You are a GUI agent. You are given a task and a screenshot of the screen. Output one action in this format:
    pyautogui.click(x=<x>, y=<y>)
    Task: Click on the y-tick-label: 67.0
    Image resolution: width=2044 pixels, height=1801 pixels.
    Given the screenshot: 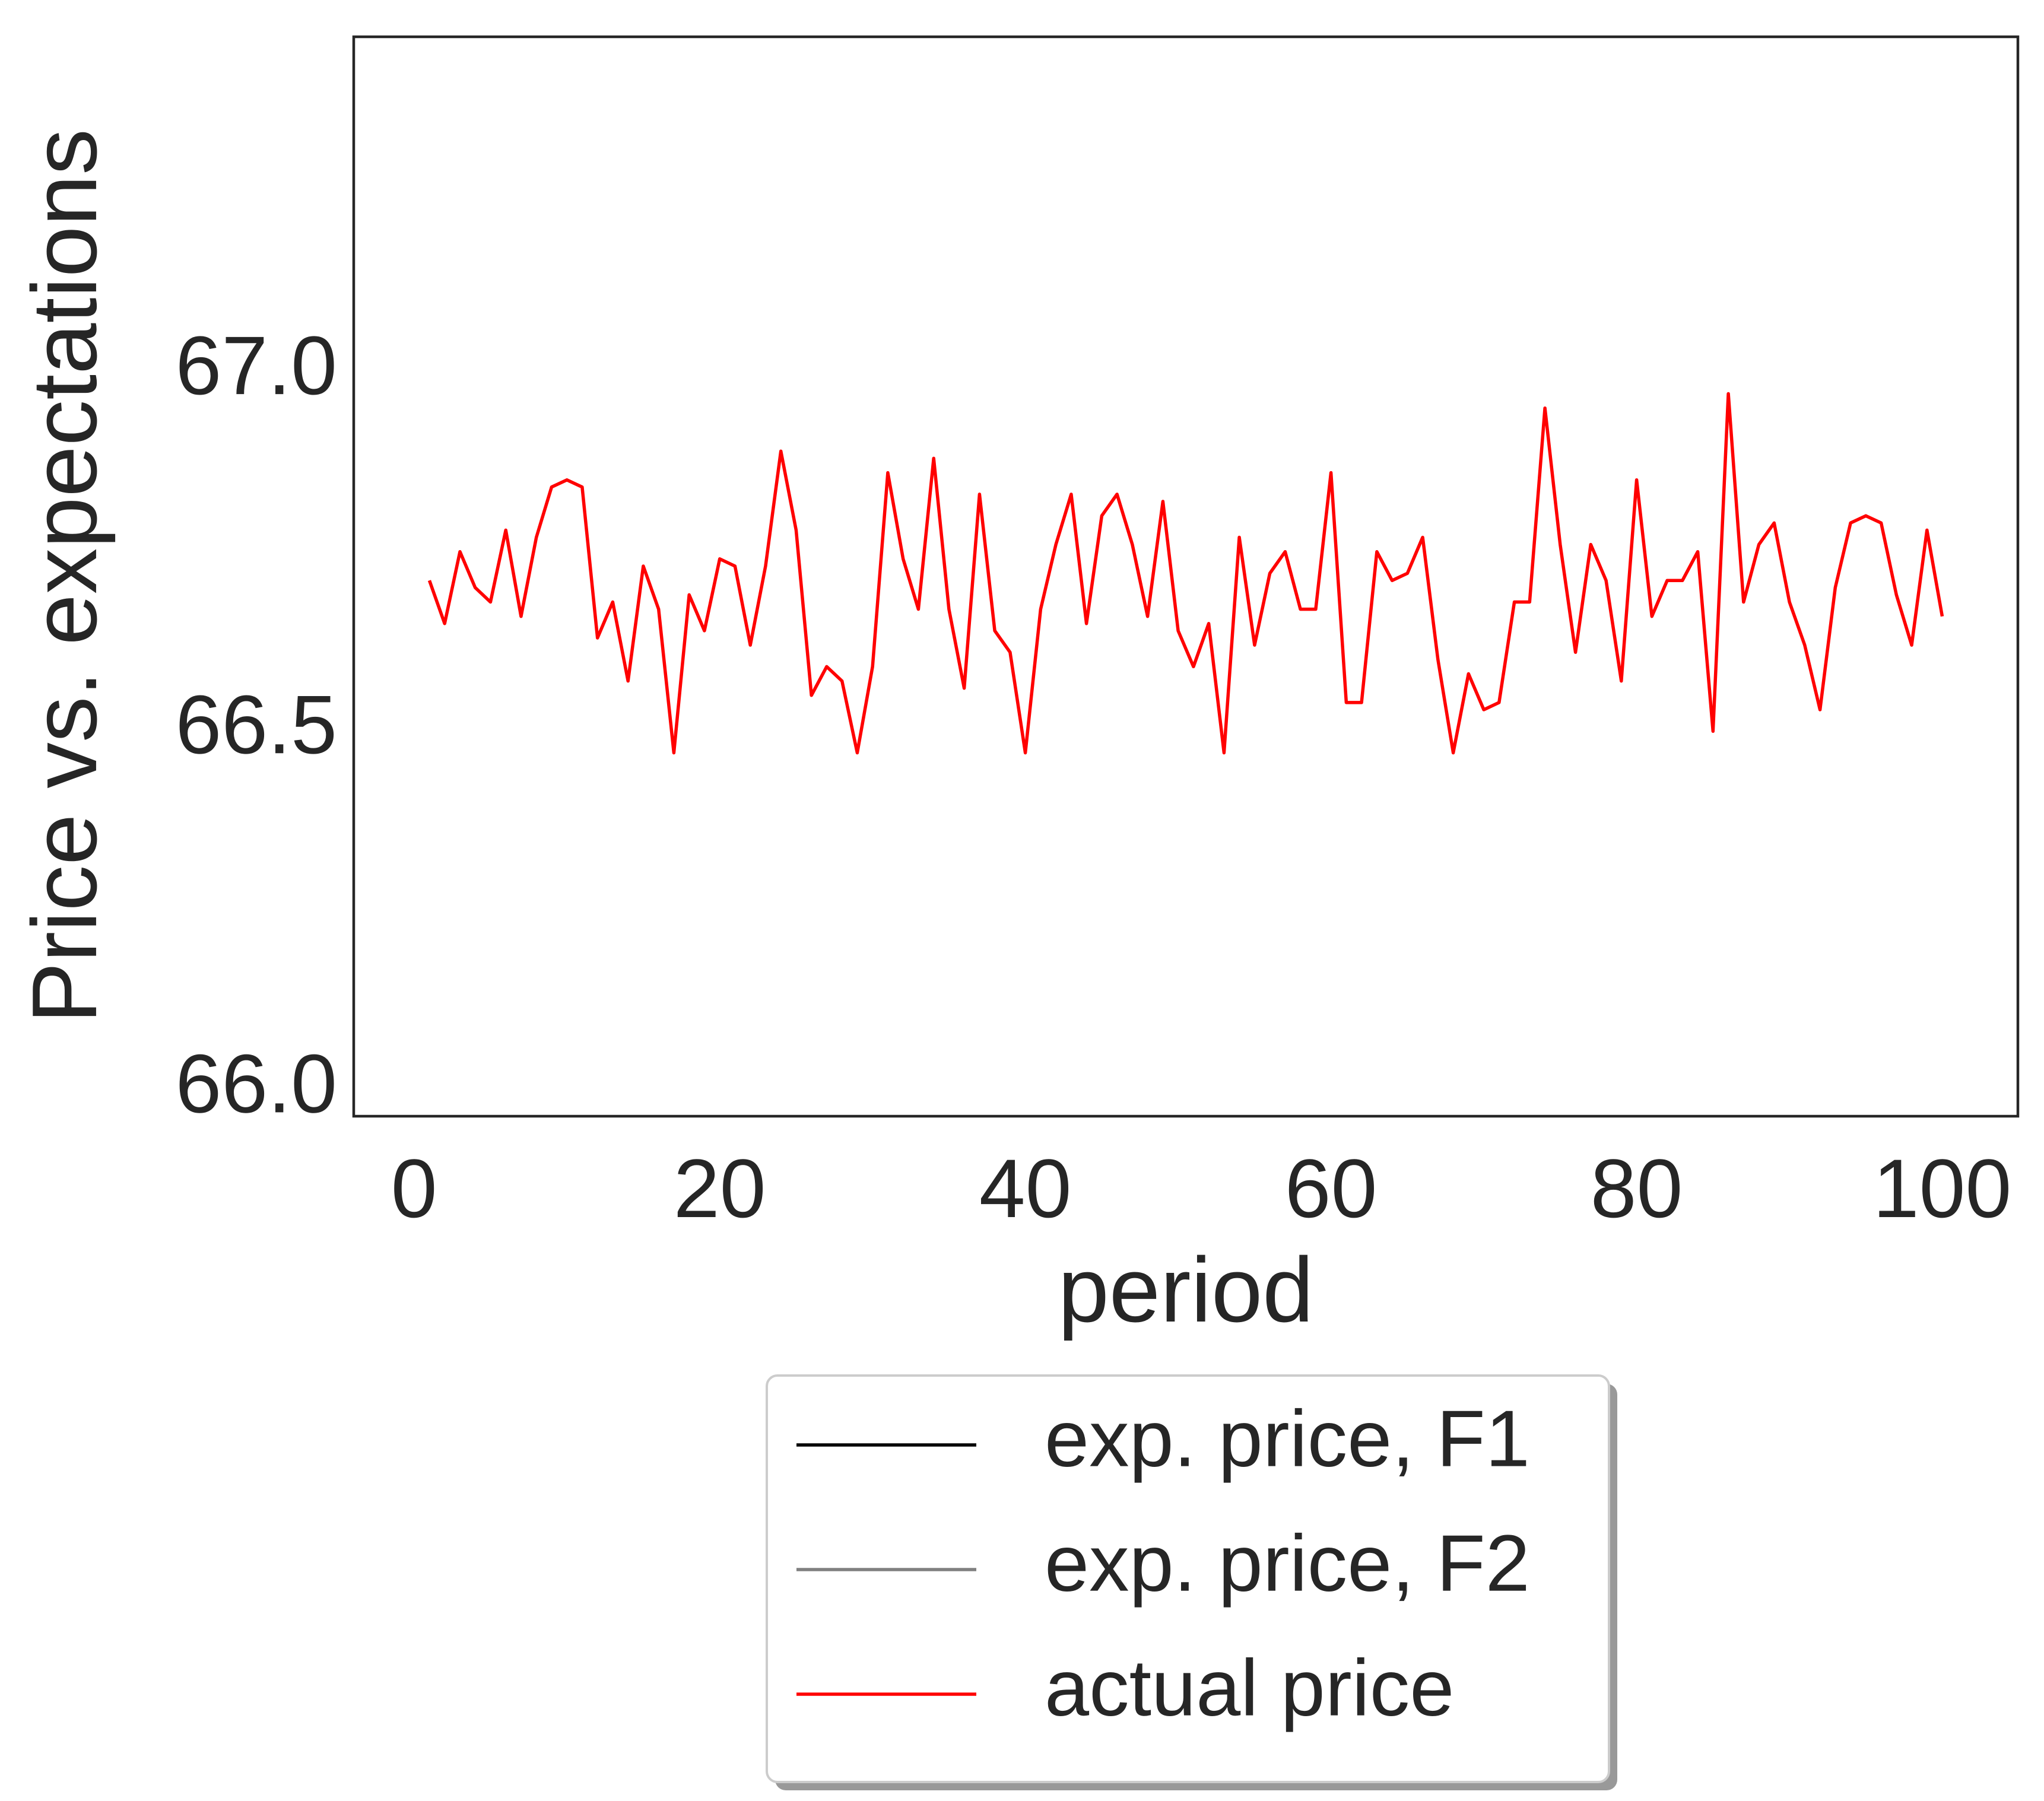 What is the action you would take?
    pyautogui.click(x=256, y=365)
    